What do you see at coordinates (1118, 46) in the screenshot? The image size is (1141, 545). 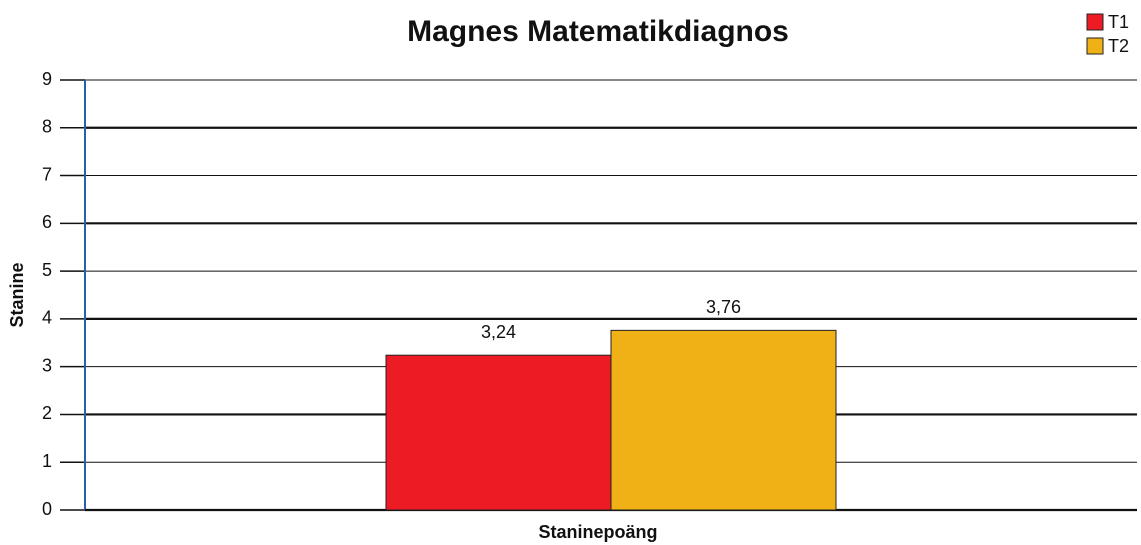 I see `legend-label: T2` at bounding box center [1118, 46].